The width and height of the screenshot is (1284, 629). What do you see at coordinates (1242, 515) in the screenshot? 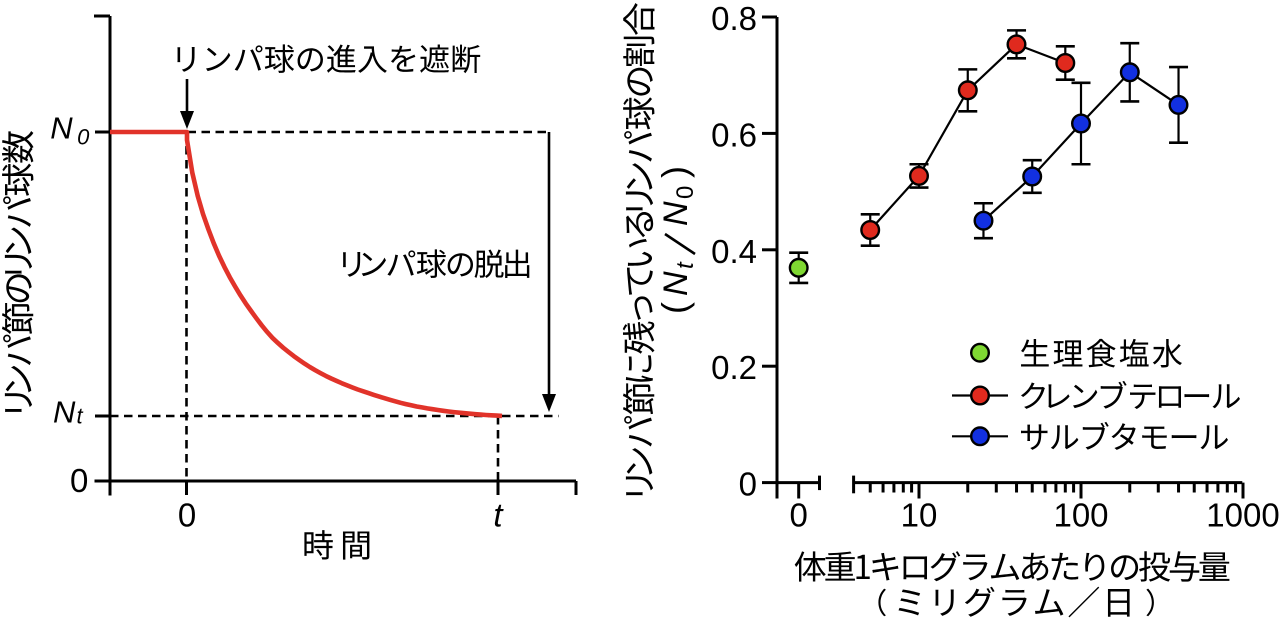
I see `svg-text: 1000` at bounding box center [1242, 515].